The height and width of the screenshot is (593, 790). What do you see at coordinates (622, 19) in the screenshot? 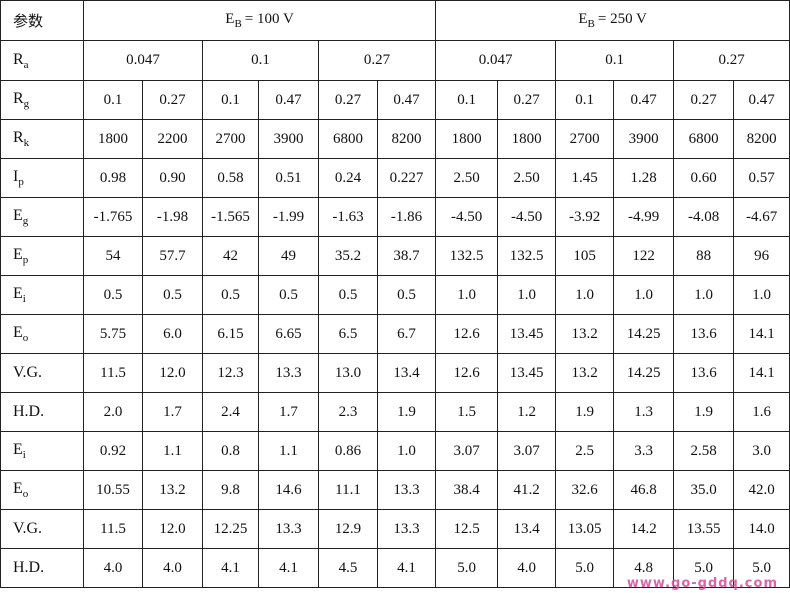
I see `label-rest: = 250 V` at bounding box center [622, 19].